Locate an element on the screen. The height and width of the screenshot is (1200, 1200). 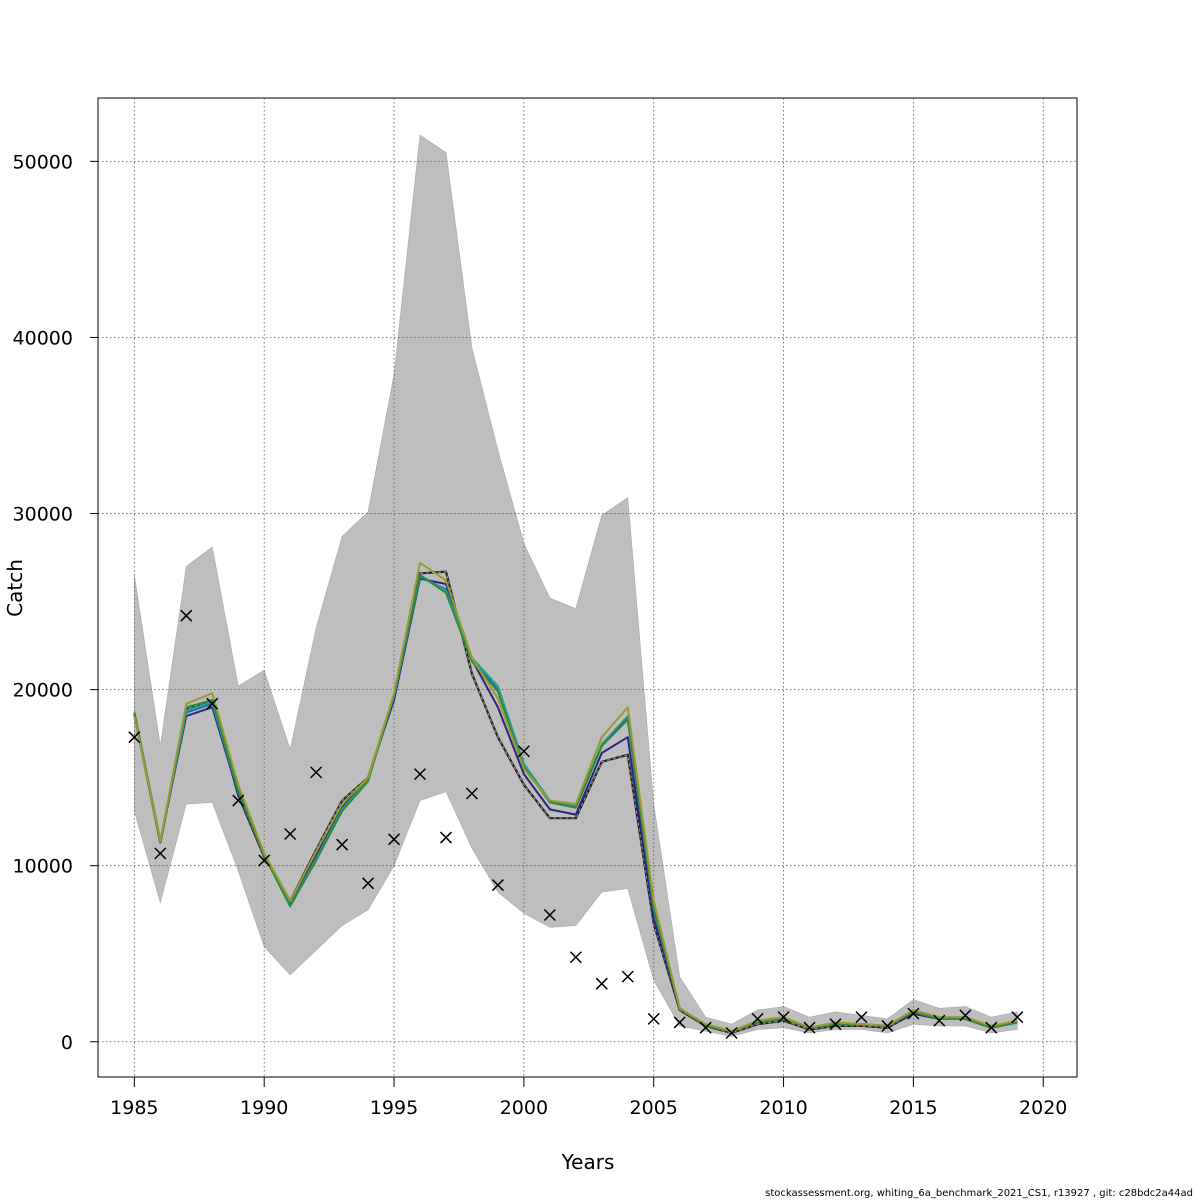
y-tick-label: 10000 is located at coordinates (43, 867).